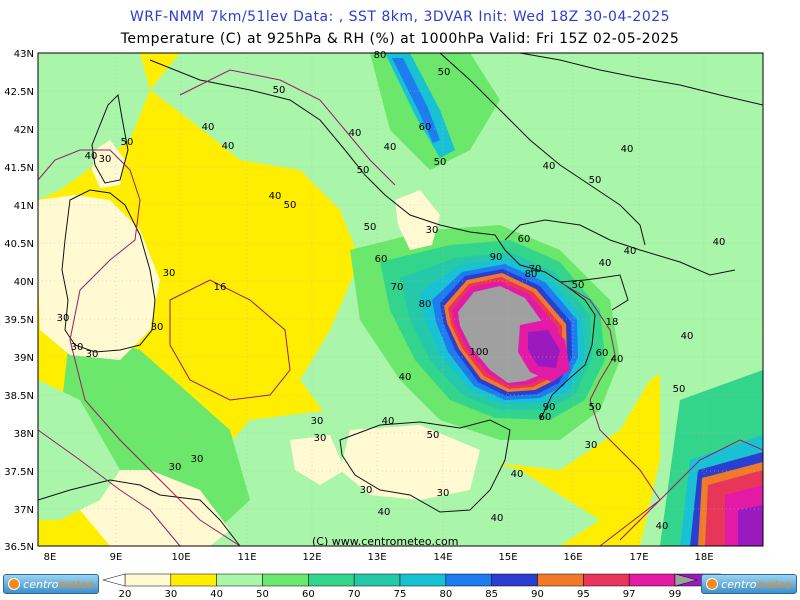 Image resolution: width=800 pixels, height=600 pixels. Describe the element at coordinates (155, 508) in the screenshot. I see `rh-cream-tunisia` at that location.